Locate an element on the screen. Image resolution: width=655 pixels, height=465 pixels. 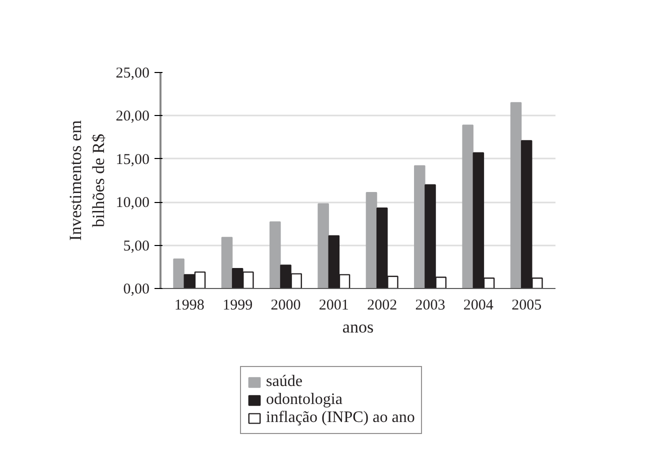
x-tick-label: 2004 is located at coordinates (478, 306).